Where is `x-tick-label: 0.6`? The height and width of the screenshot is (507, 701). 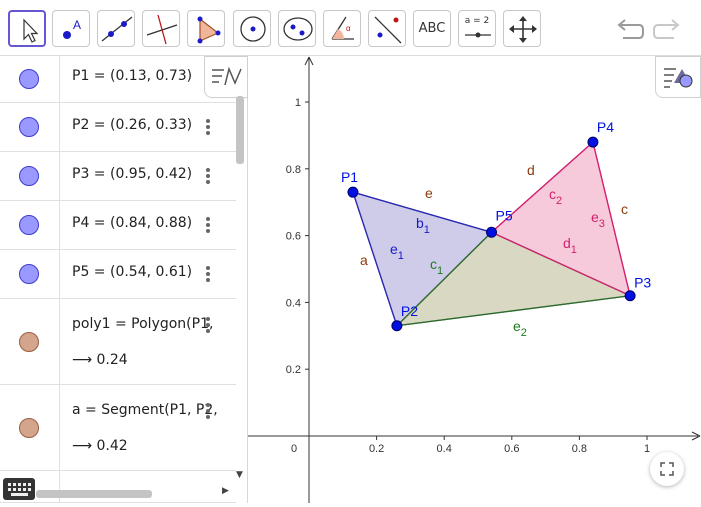 x-tick-label: 0.6 is located at coordinates (511, 449).